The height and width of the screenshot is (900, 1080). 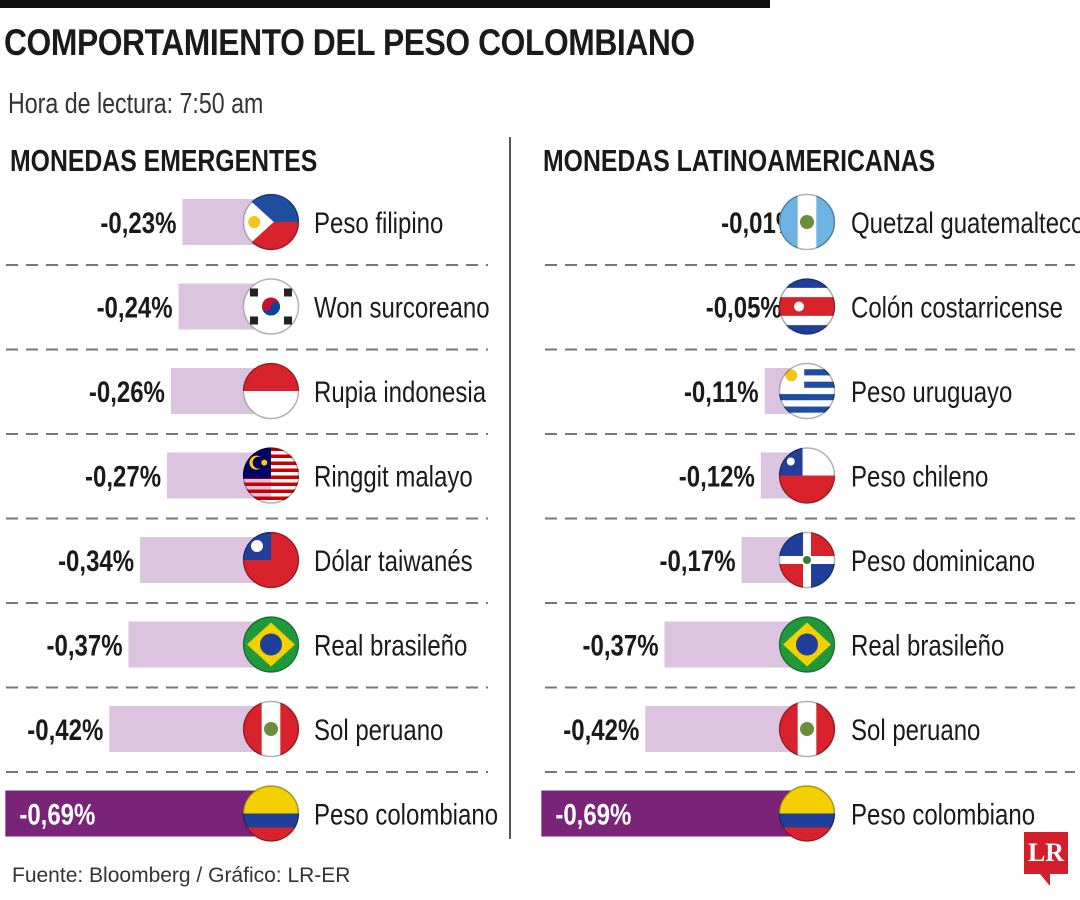 I want to click on bar-row: -0,01% Quetzal guatemalteco, so click(x=900, y=222).